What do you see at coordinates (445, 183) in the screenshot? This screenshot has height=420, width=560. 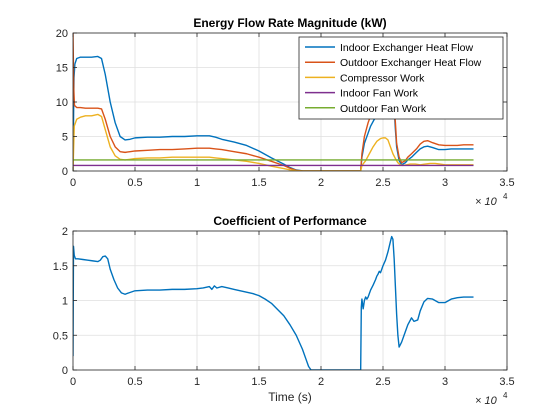 I see `energy-flow-x-tick-label: 3` at bounding box center [445, 183].